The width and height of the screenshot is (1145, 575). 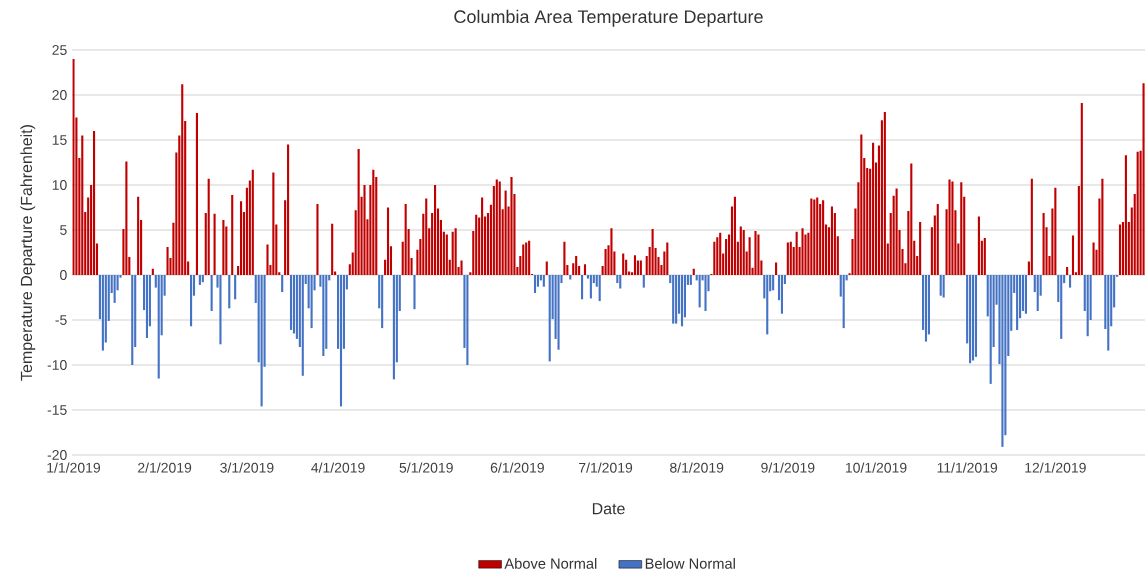 What do you see at coordinates (876, 467) in the screenshot?
I see `x-tick-label: 10/1/2019` at bounding box center [876, 467].